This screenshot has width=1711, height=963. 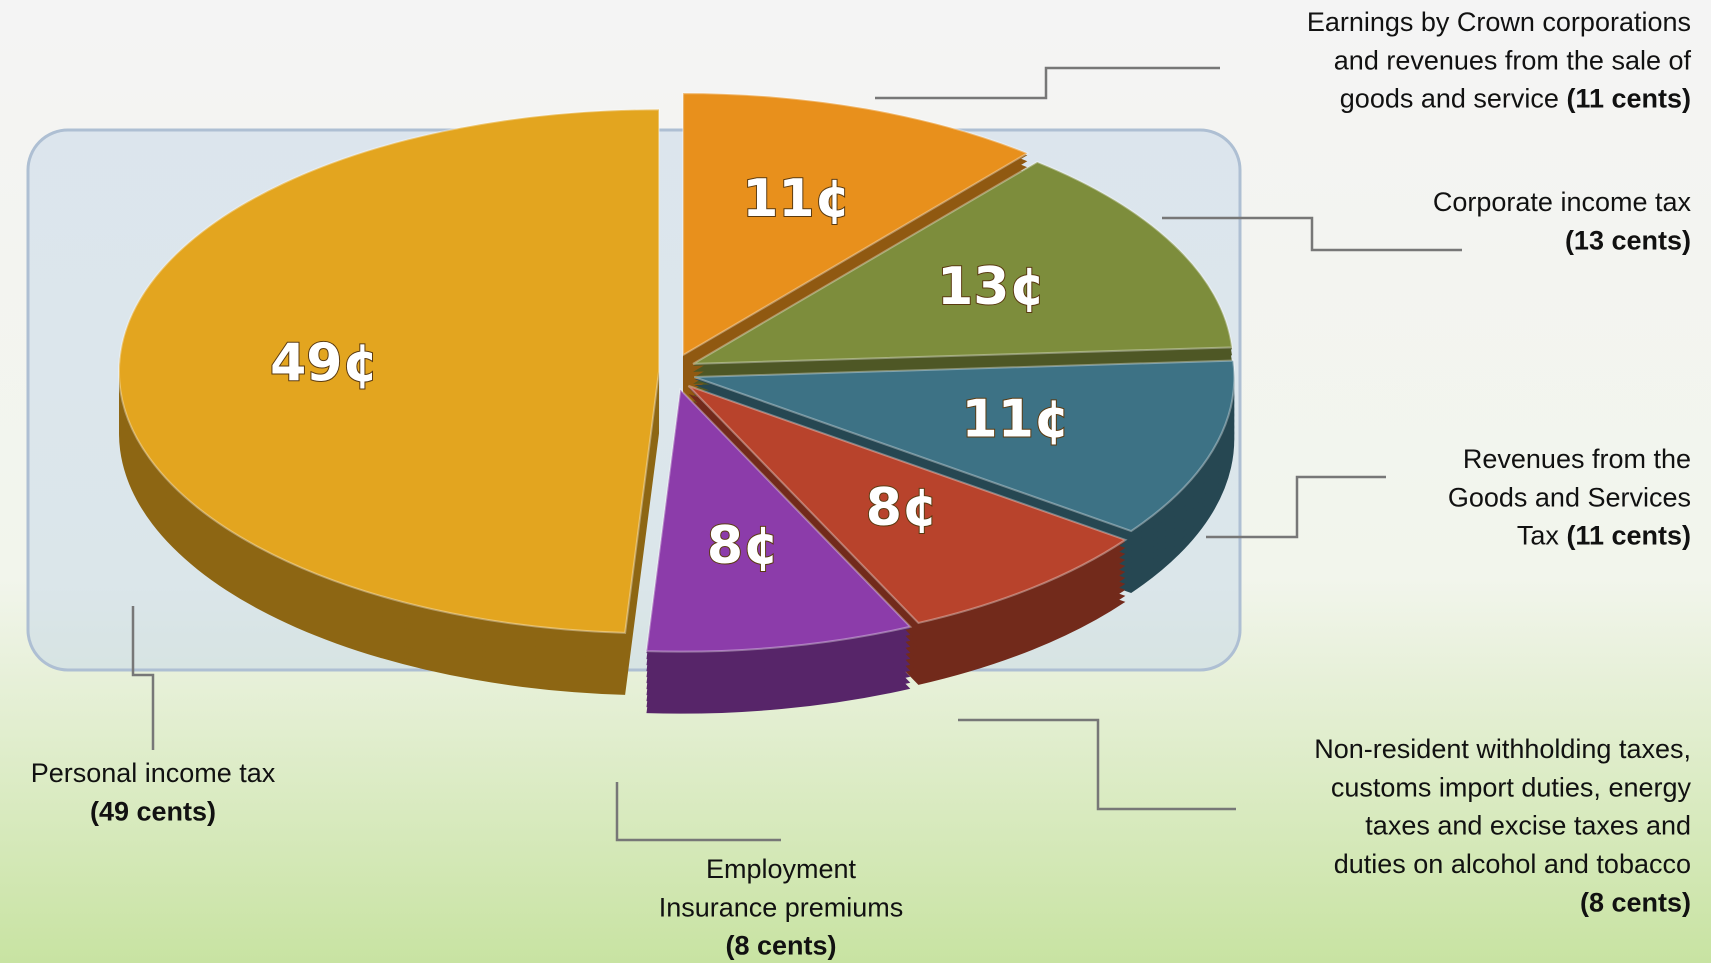 I want to click on callout-line: Personal income tax, so click(x=153, y=773).